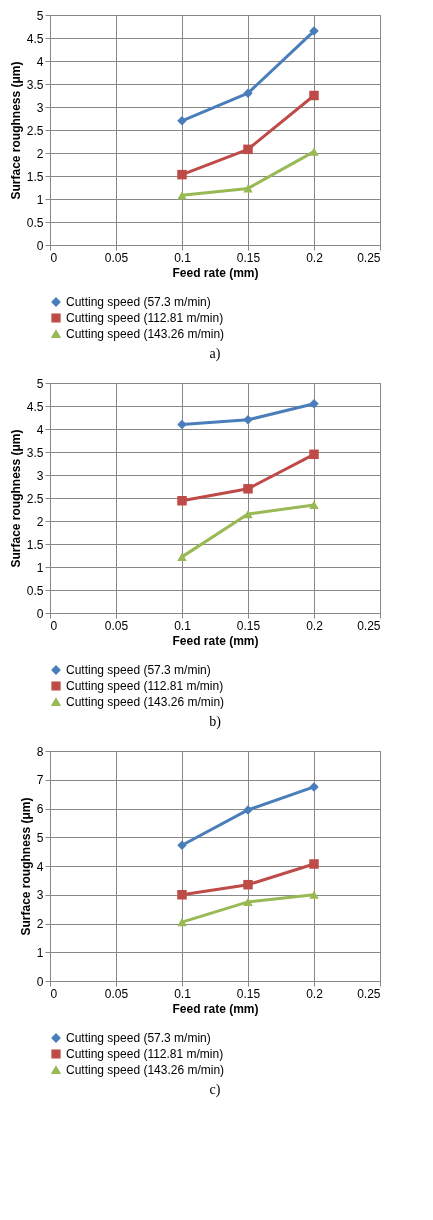  What do you see at coordinates (40, 751) in the screenshot?
I see `y-tick-label: 8` at bounding box center [40, 751].